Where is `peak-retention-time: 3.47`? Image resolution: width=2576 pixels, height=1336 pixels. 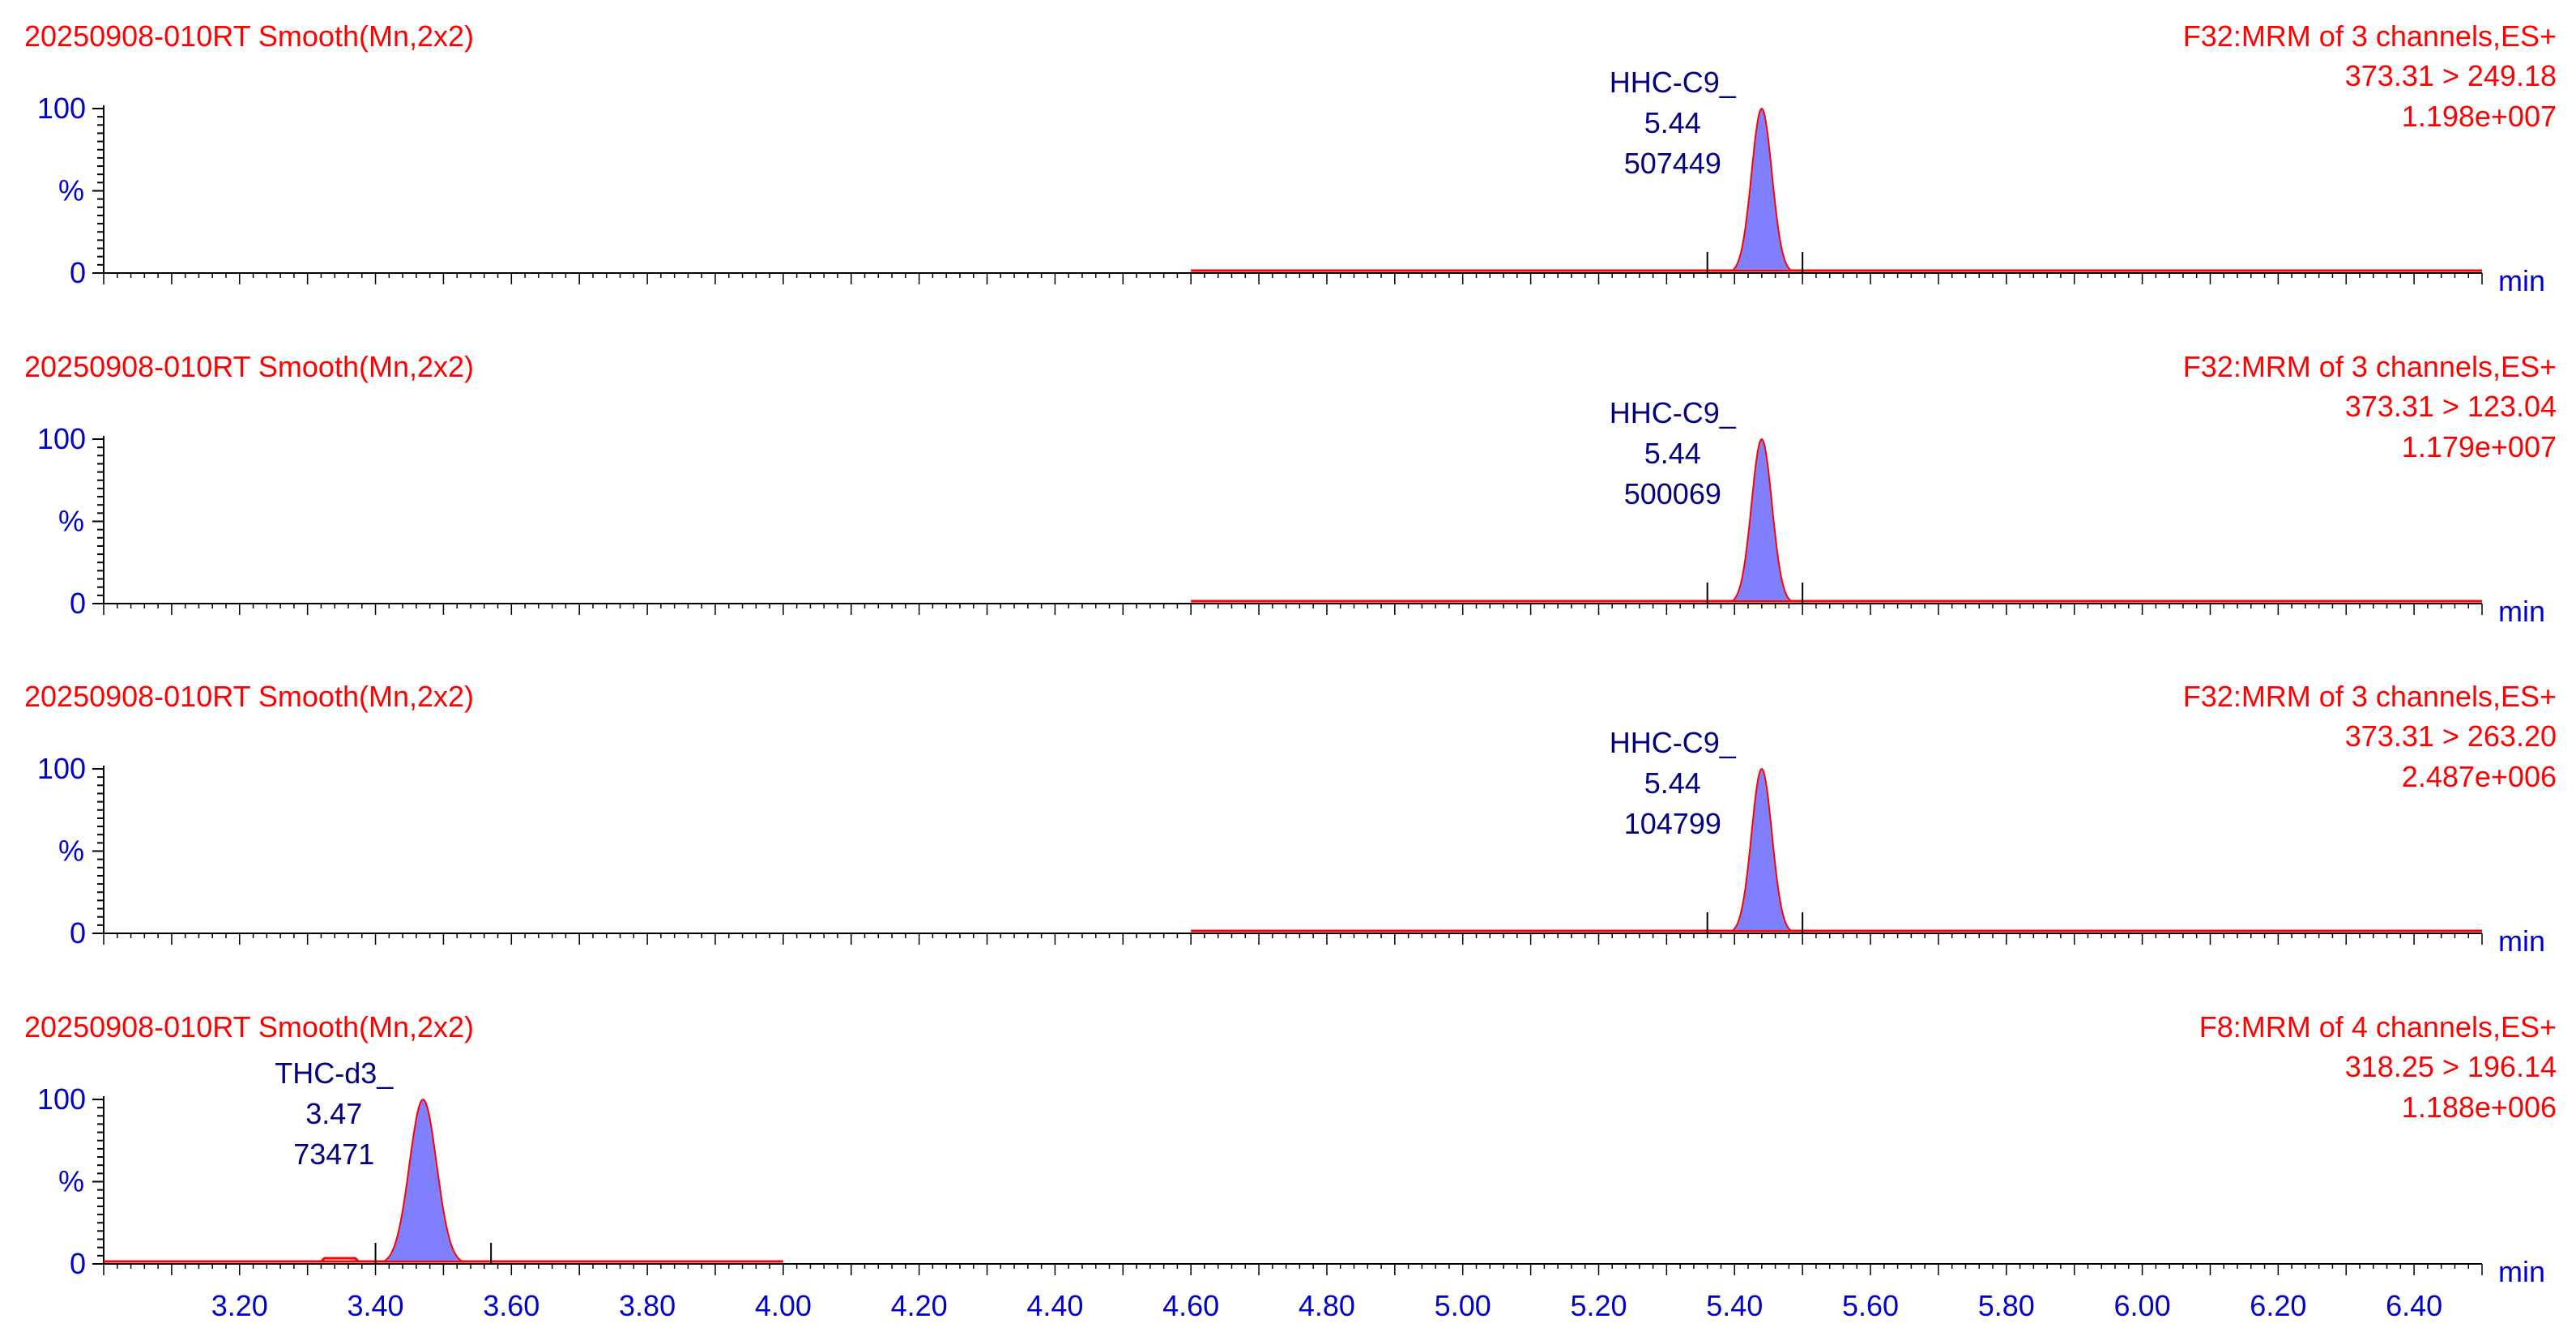
peak-retention-time: 3.47 is located at coordinates (333, 1113).